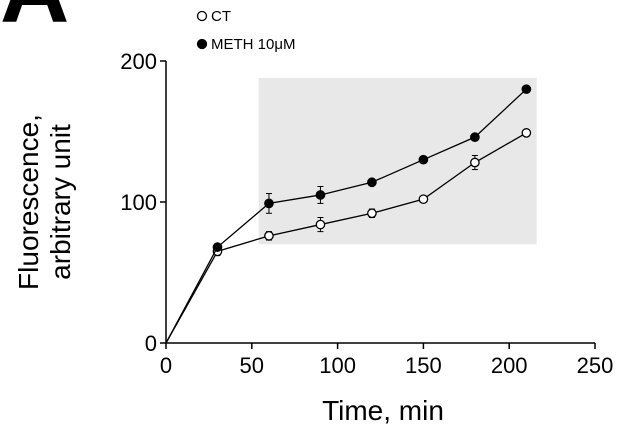 The image size is (621, 428). I want to click on y-tick-label: 200, so click(138, 61).